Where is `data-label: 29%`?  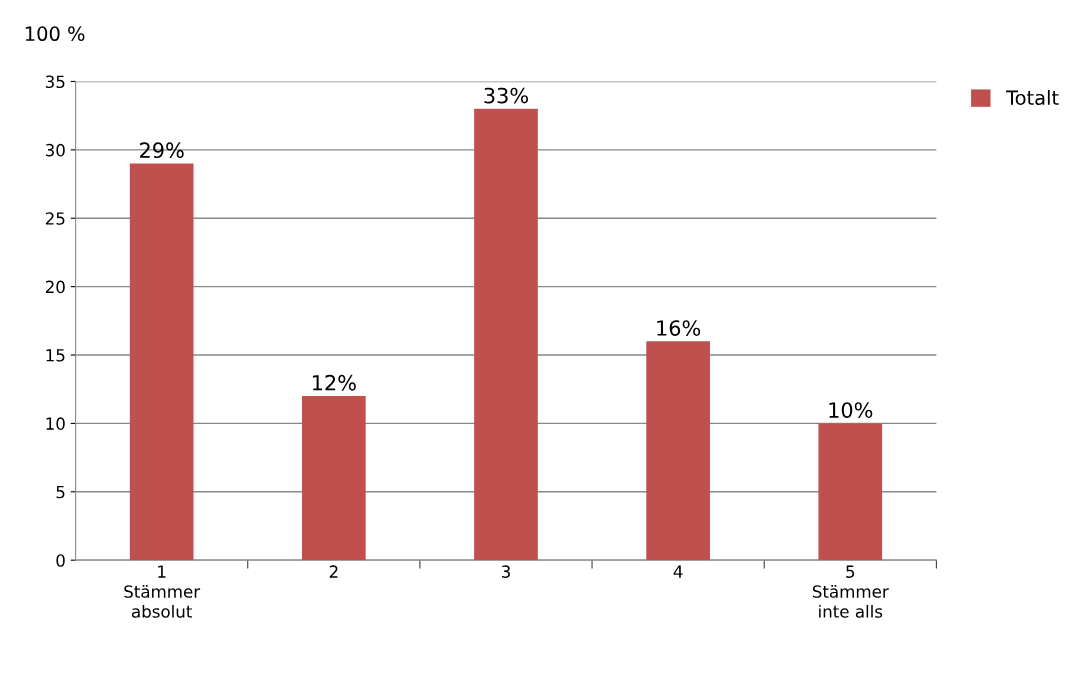
data-label: 29% is located at coordinates (162, 150).